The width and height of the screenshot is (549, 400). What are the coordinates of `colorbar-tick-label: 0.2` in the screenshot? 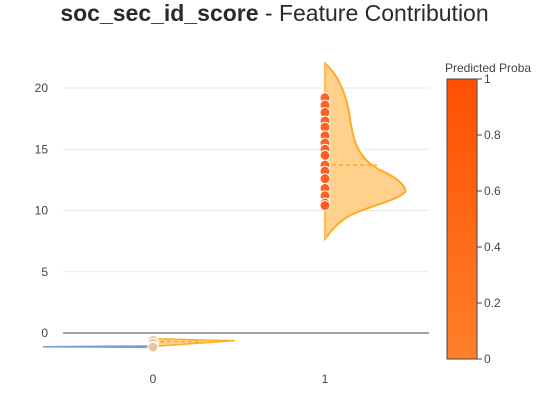 It's located at (492, 303).